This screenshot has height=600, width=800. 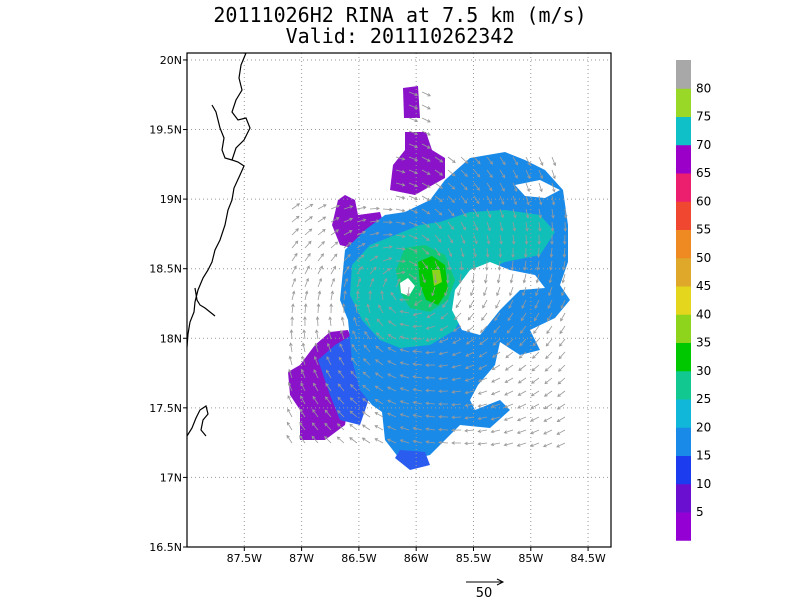 I want to click on lat-tick-label: 17N, so click(x=171, y=477).